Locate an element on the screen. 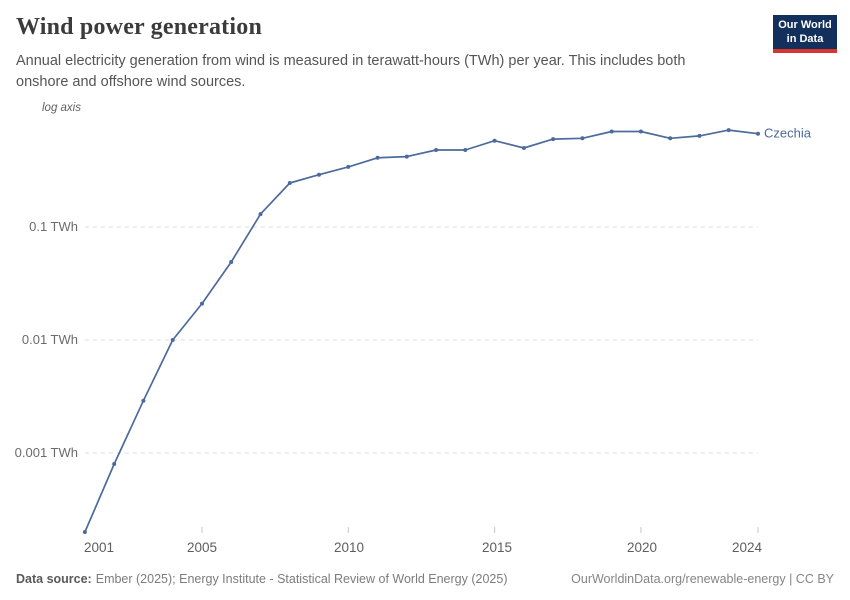  y-tick-label: 0.001 TWh is located at coordinates (46, 452).